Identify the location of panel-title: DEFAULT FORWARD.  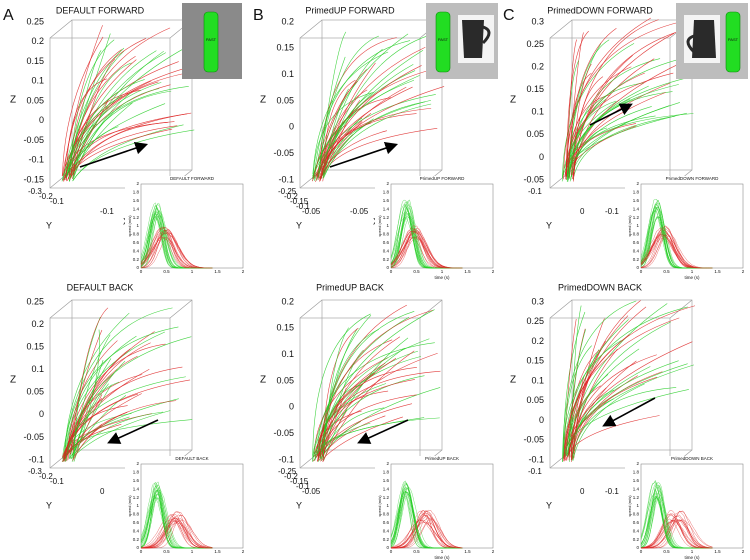
(100, 10).